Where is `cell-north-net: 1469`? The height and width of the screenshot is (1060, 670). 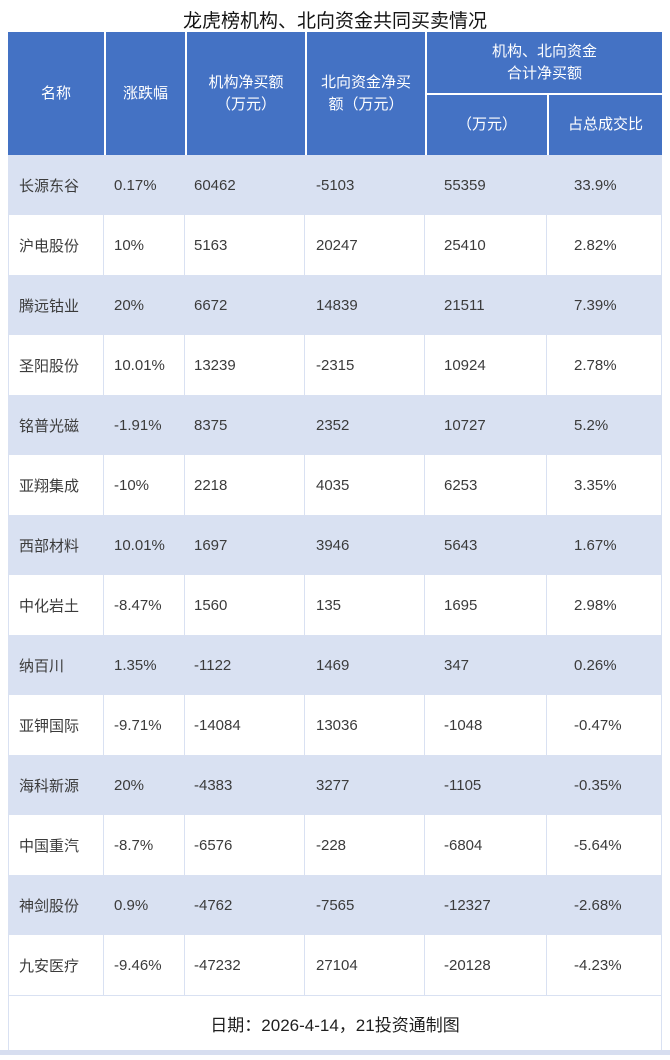
cell-north-net: 1469 is located at coordinates (365, 665).